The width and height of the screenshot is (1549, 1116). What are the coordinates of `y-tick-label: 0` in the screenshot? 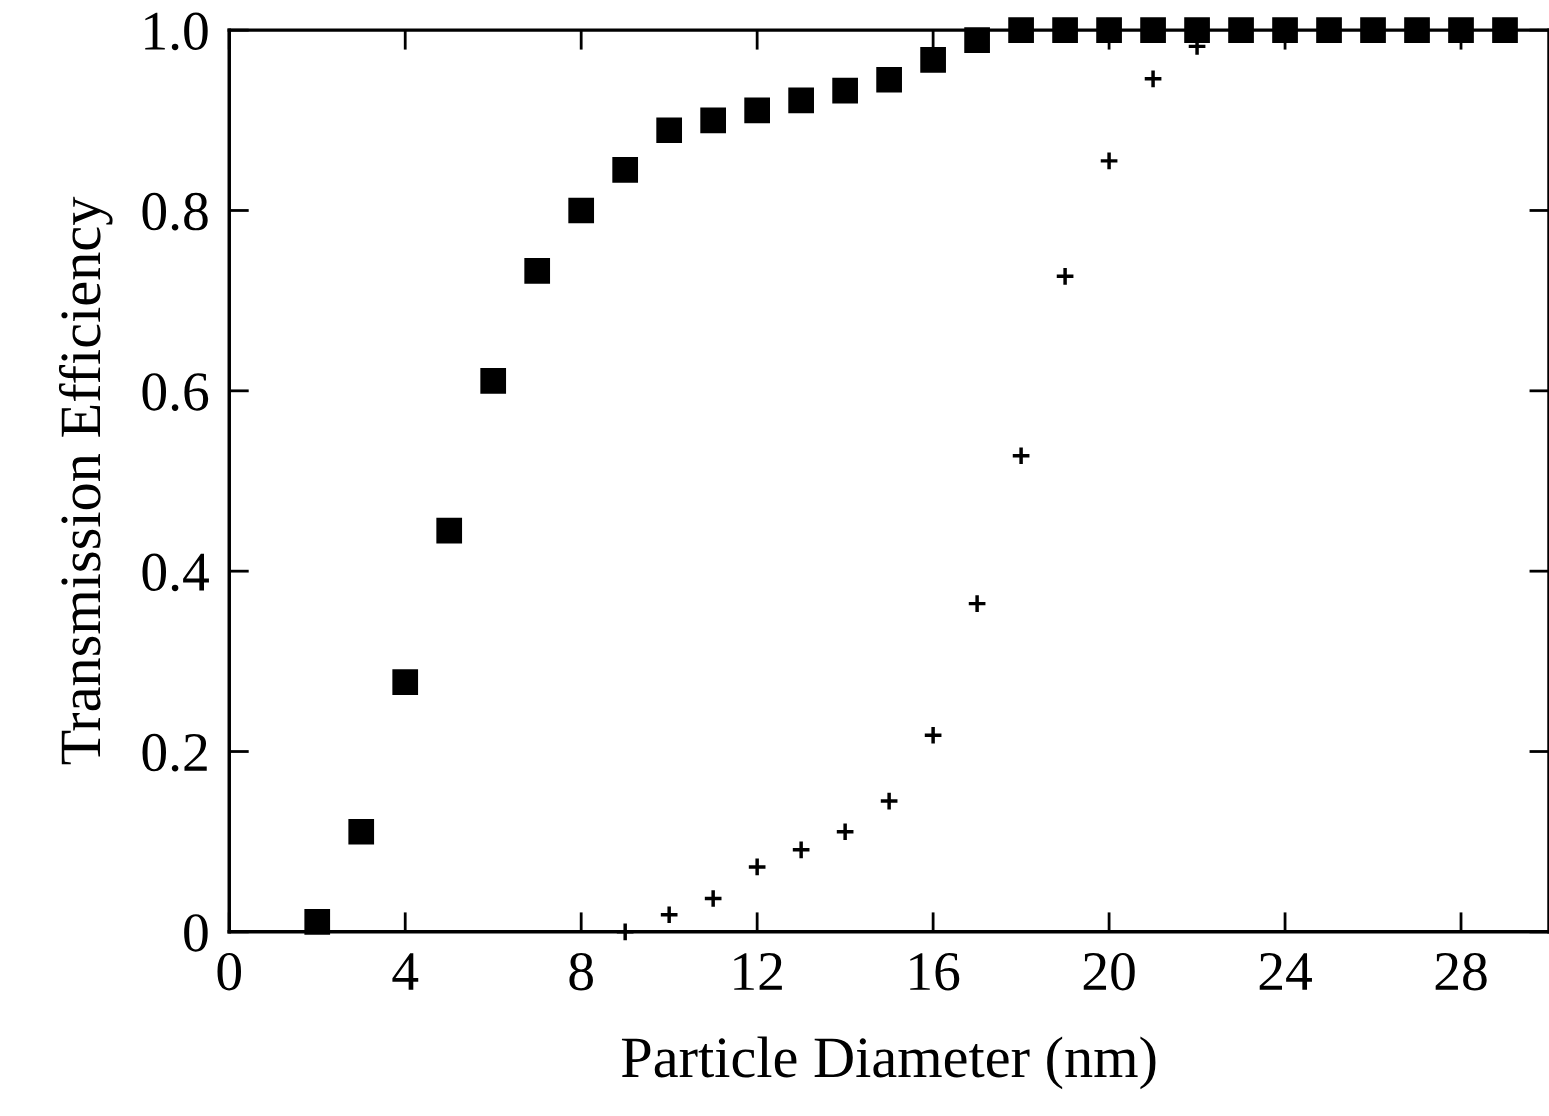 It's located at (196, 933).